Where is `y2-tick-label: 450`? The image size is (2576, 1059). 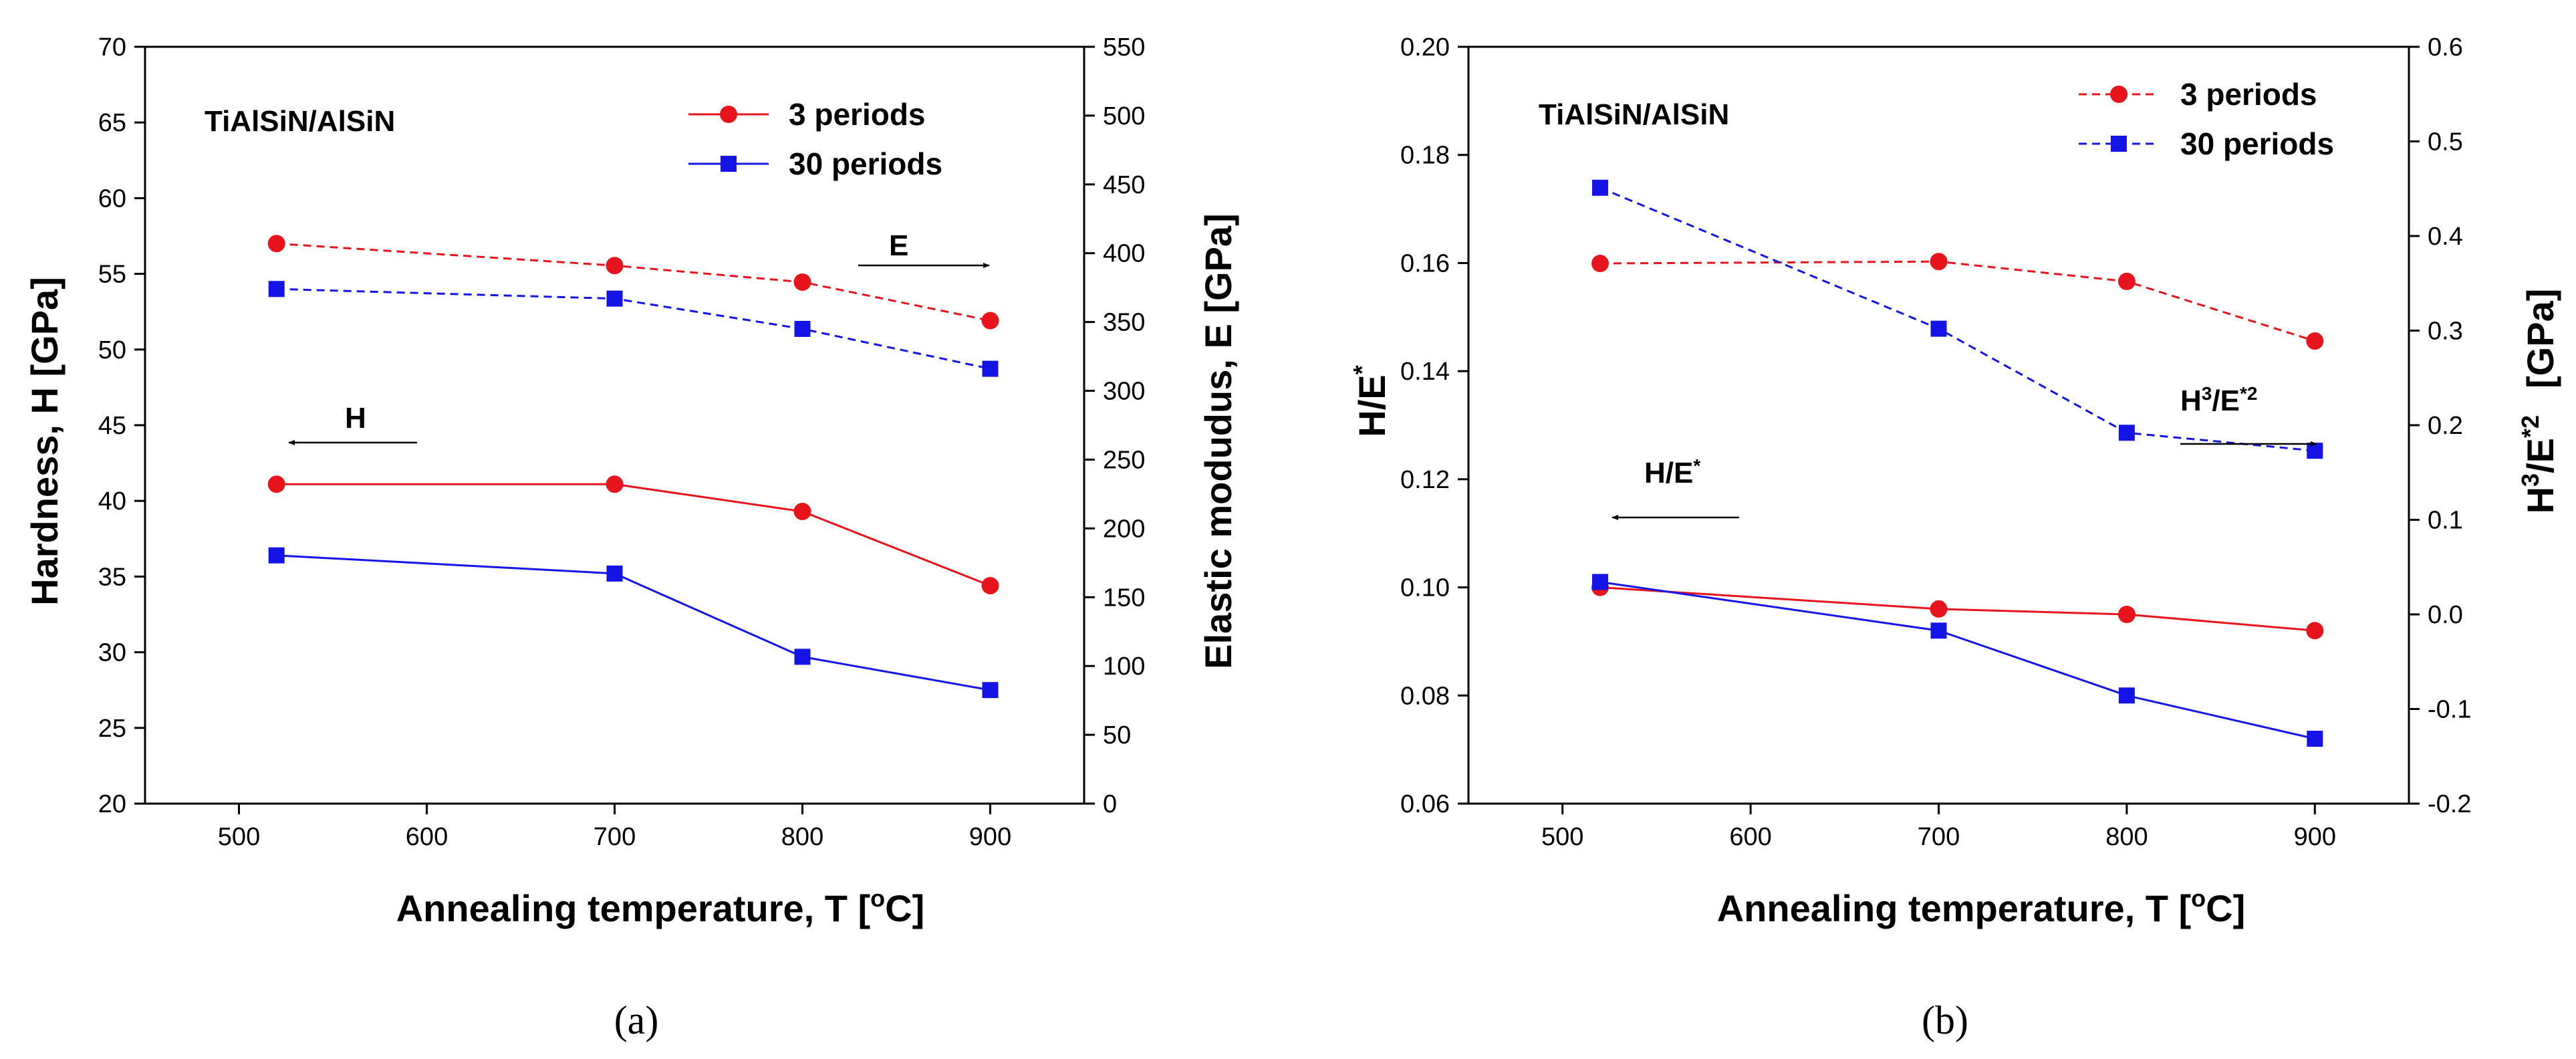 y2-tick-label: 450 is located at coordinates (1124, 185).